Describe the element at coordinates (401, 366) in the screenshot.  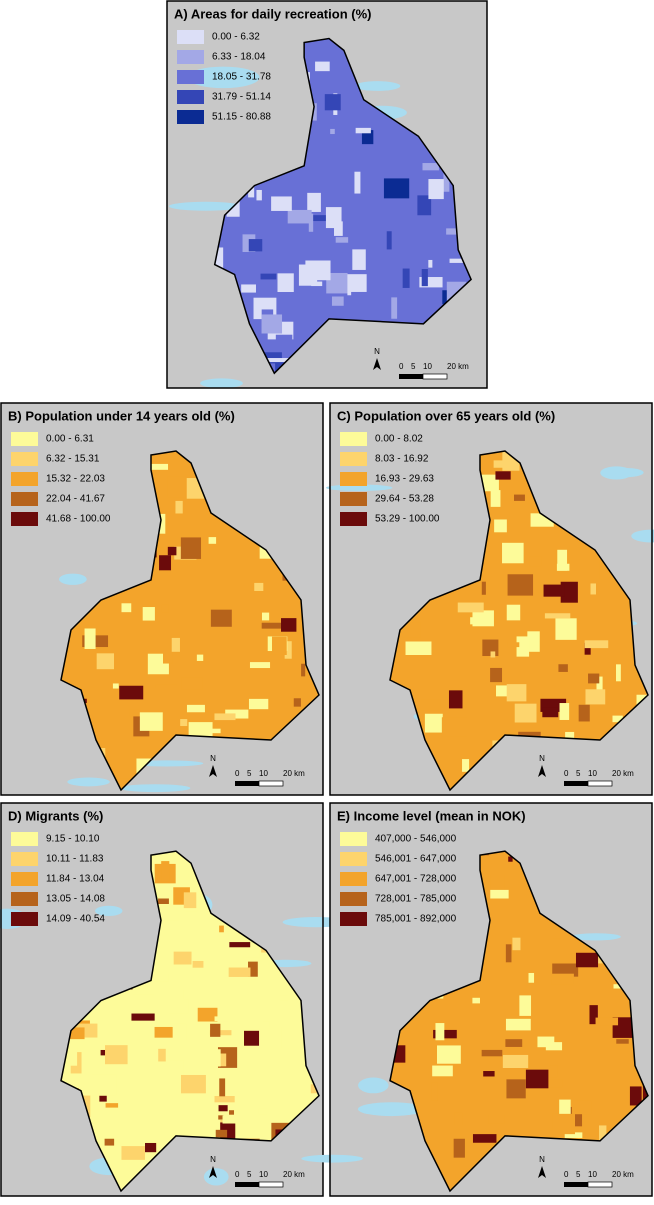
I see `scale-label: 0` at that location.